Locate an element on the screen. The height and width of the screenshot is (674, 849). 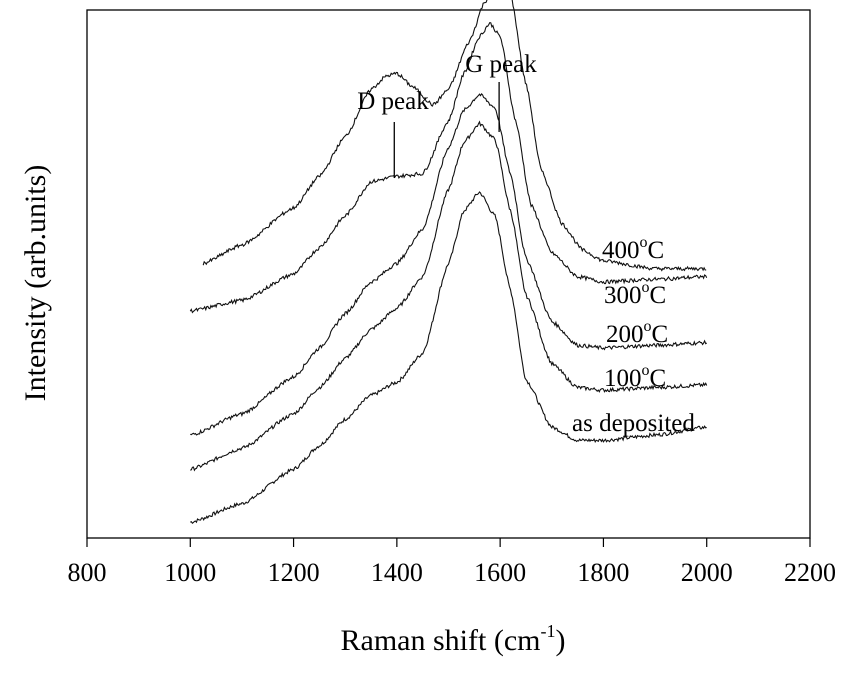
peak-label: G peak is located at coordinates (501, 64).